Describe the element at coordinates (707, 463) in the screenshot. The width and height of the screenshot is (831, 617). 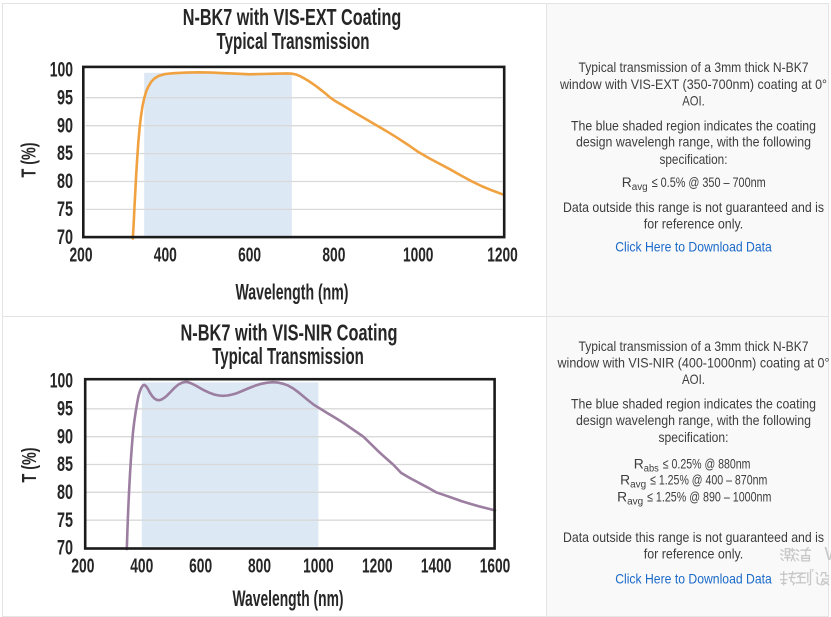
I see `svg-text: ≤ 0.25% @ 880nm` at that location.